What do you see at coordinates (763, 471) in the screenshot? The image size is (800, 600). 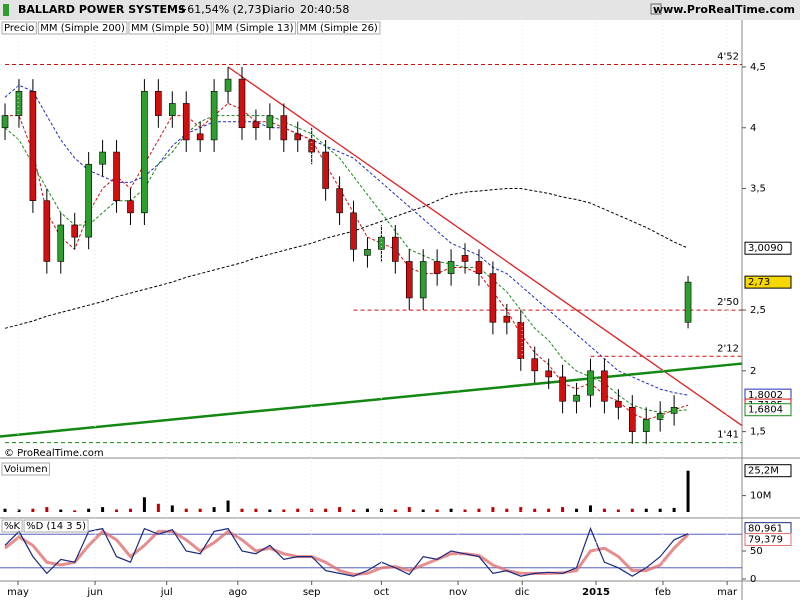 I see `last-value-label: 25,2M` at bounding box center [763, 471].